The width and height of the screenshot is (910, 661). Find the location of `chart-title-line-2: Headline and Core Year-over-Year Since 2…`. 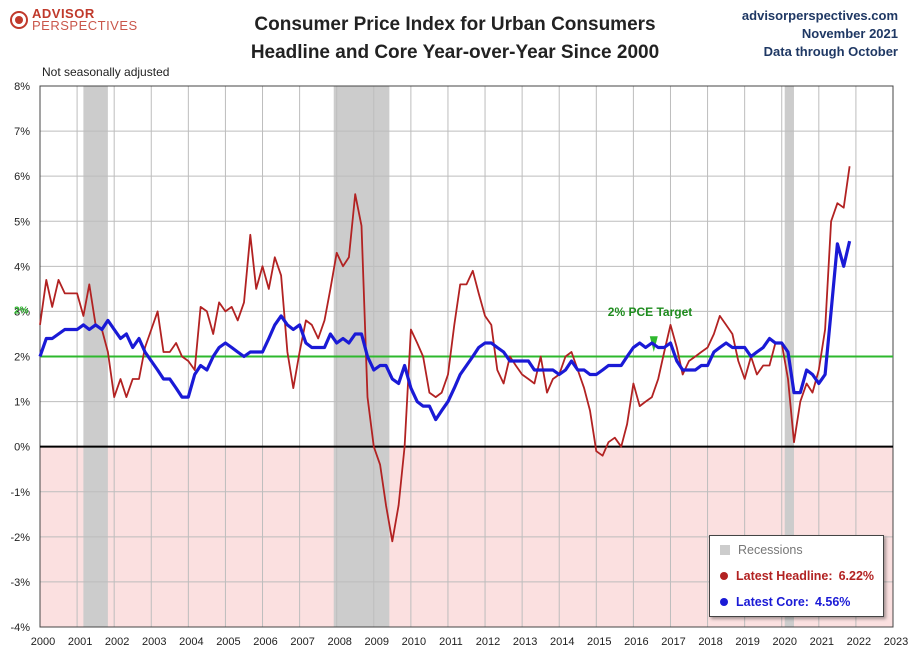

chart-title-line-2: Headline and Core Year-over-Year Since 2… is located at coordinates (455, 52).